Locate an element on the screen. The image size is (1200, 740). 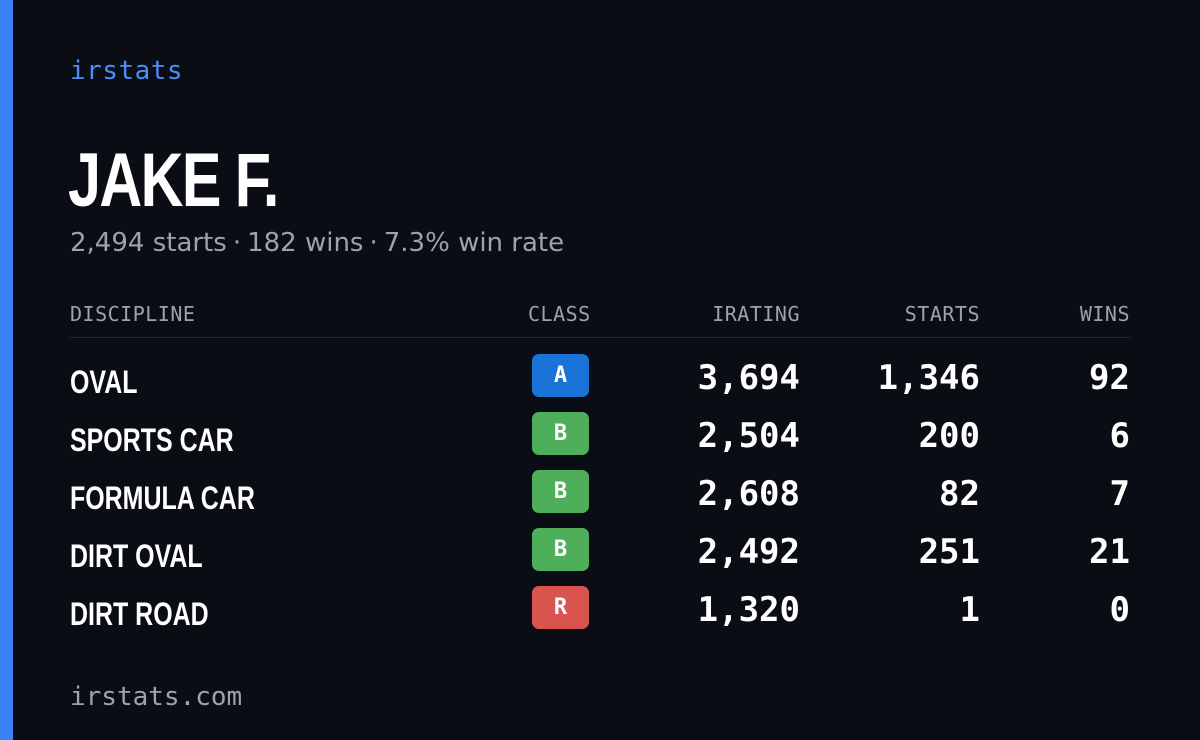
discipline-name: DIRT ROAD is located at coordinates (139, 614).